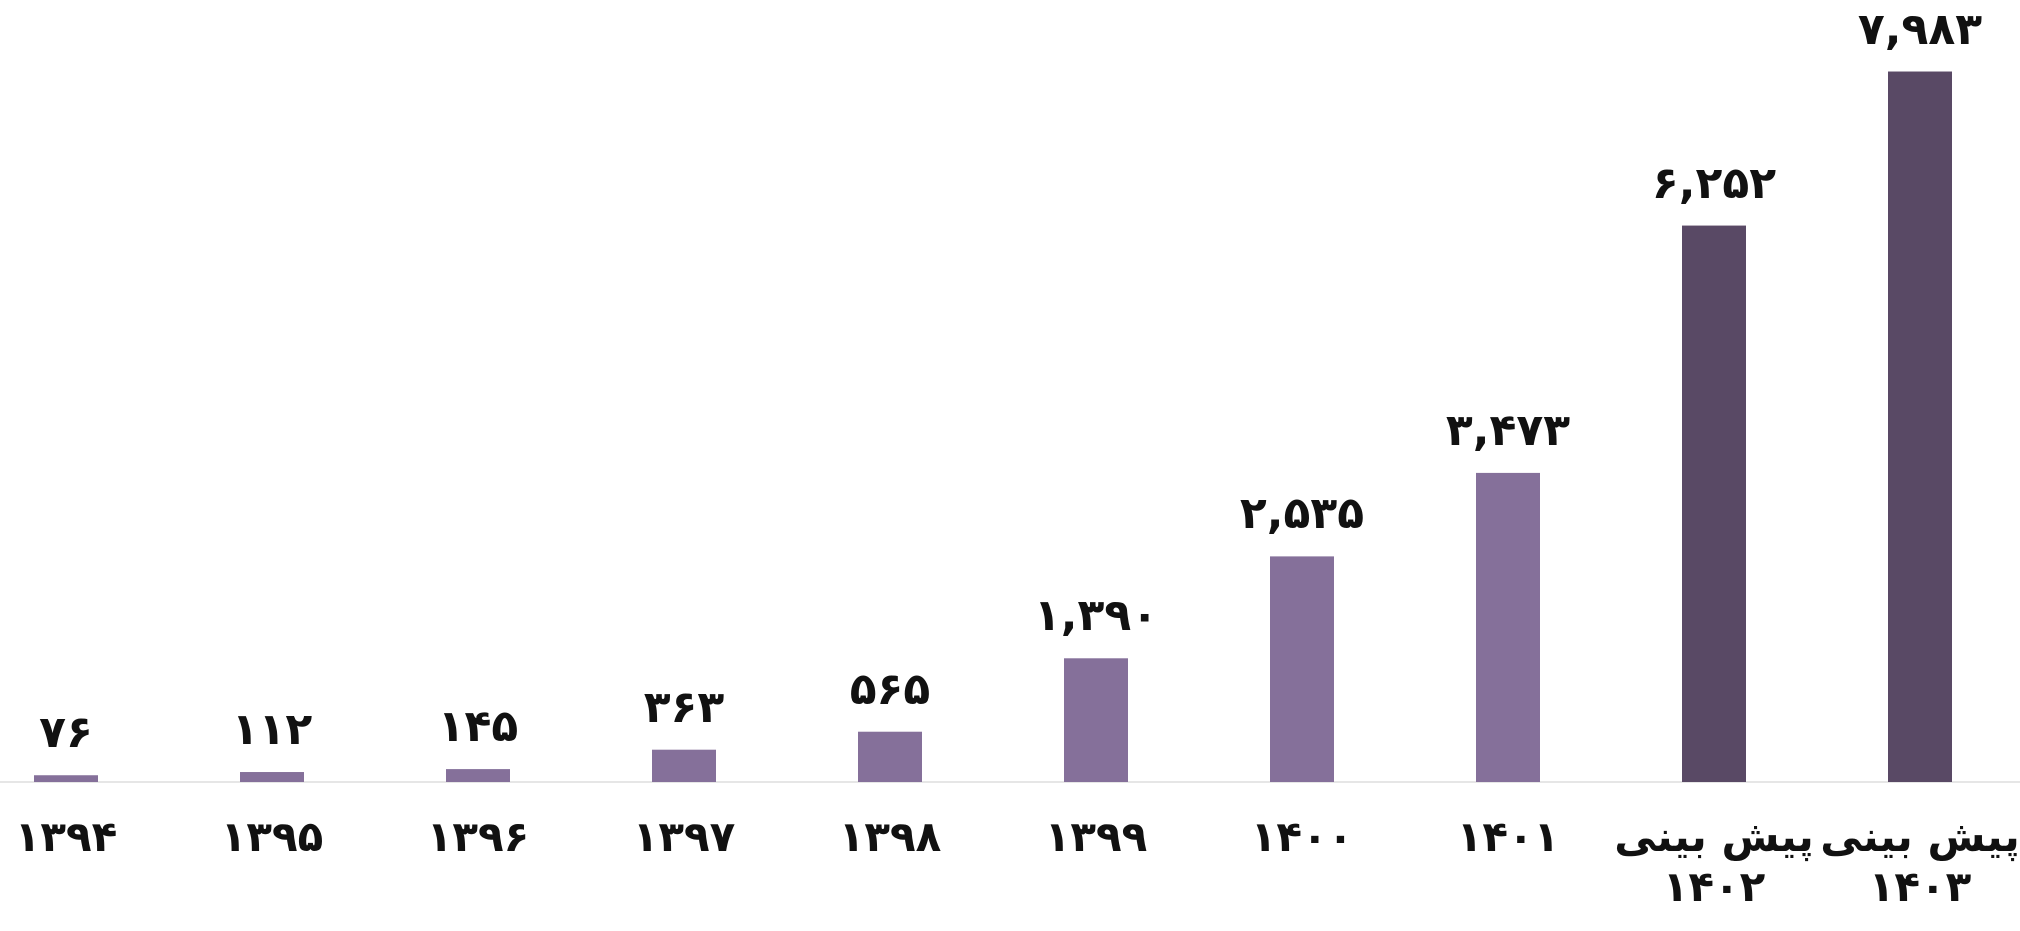 This screenshot has width=2020, height=931. What do you see at coordinates (1920, 29) in the screenshot?
I see `value-label: ۷,۹۸۳` at bounding box center [1920, 29].